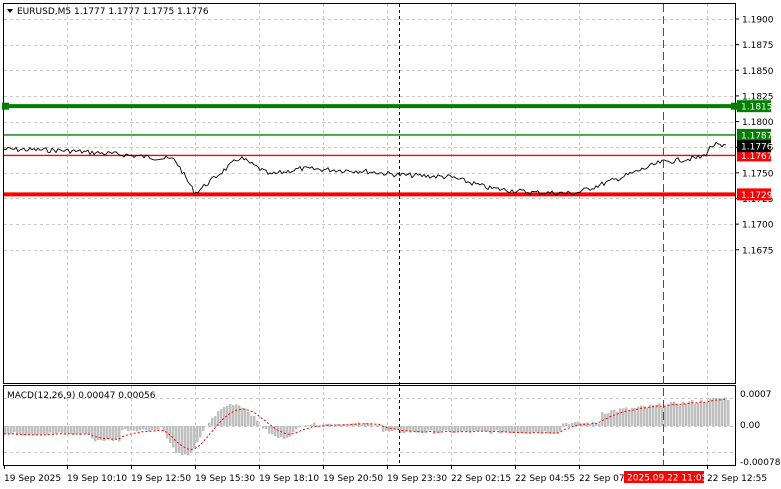 The width and height of the screenshot is (781, 489). What do you see at coordinates (758, 21) in the screenshot?
I see `price-tick-label: 1.1900` at bounding box center [758, 21].